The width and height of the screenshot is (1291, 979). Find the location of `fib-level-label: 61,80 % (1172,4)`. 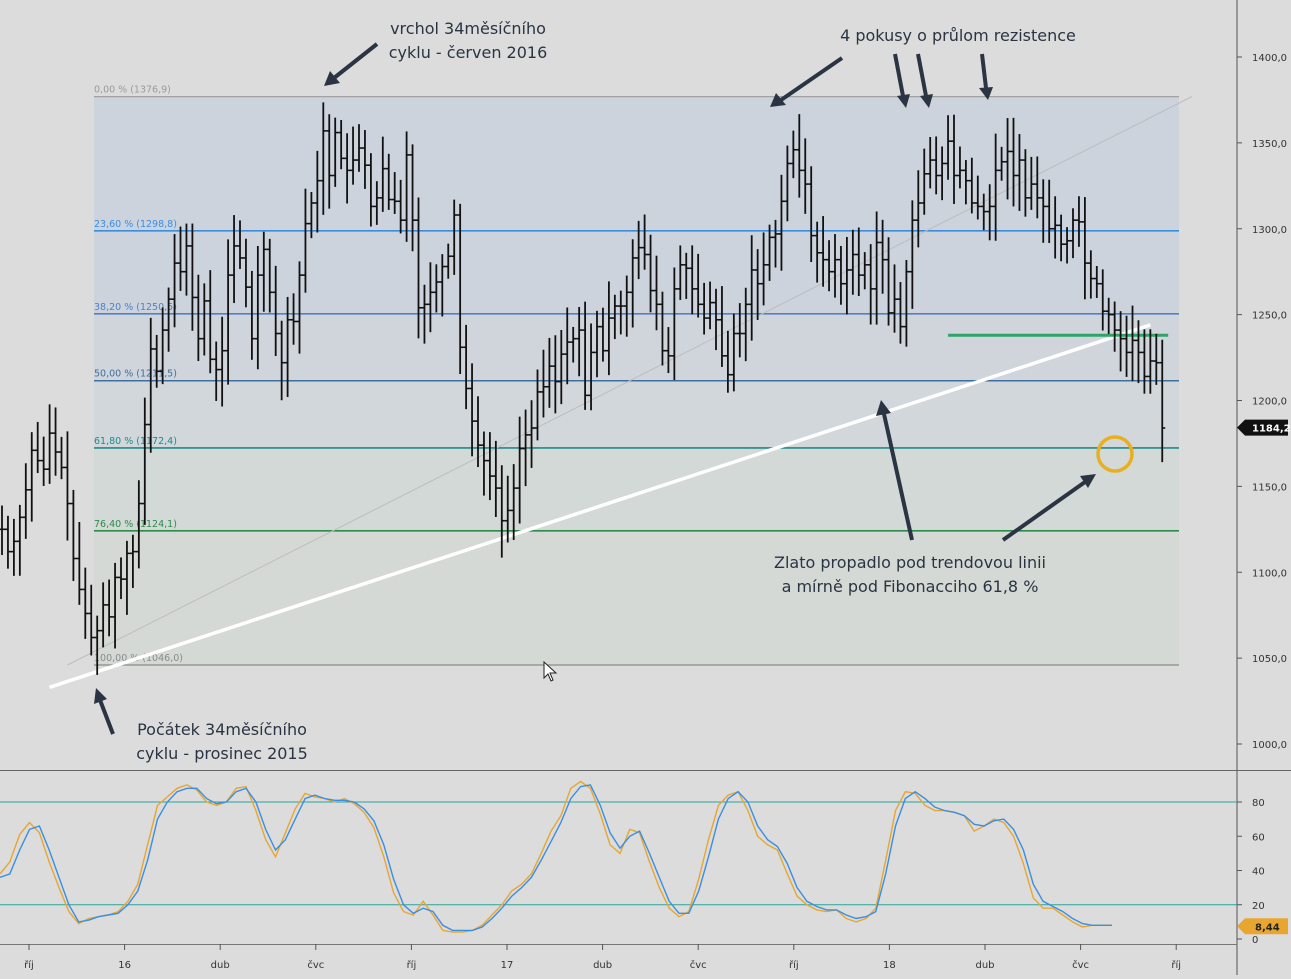

fib-level-label: 61,80 % (1172,4) is located at coordinates (135, 441).